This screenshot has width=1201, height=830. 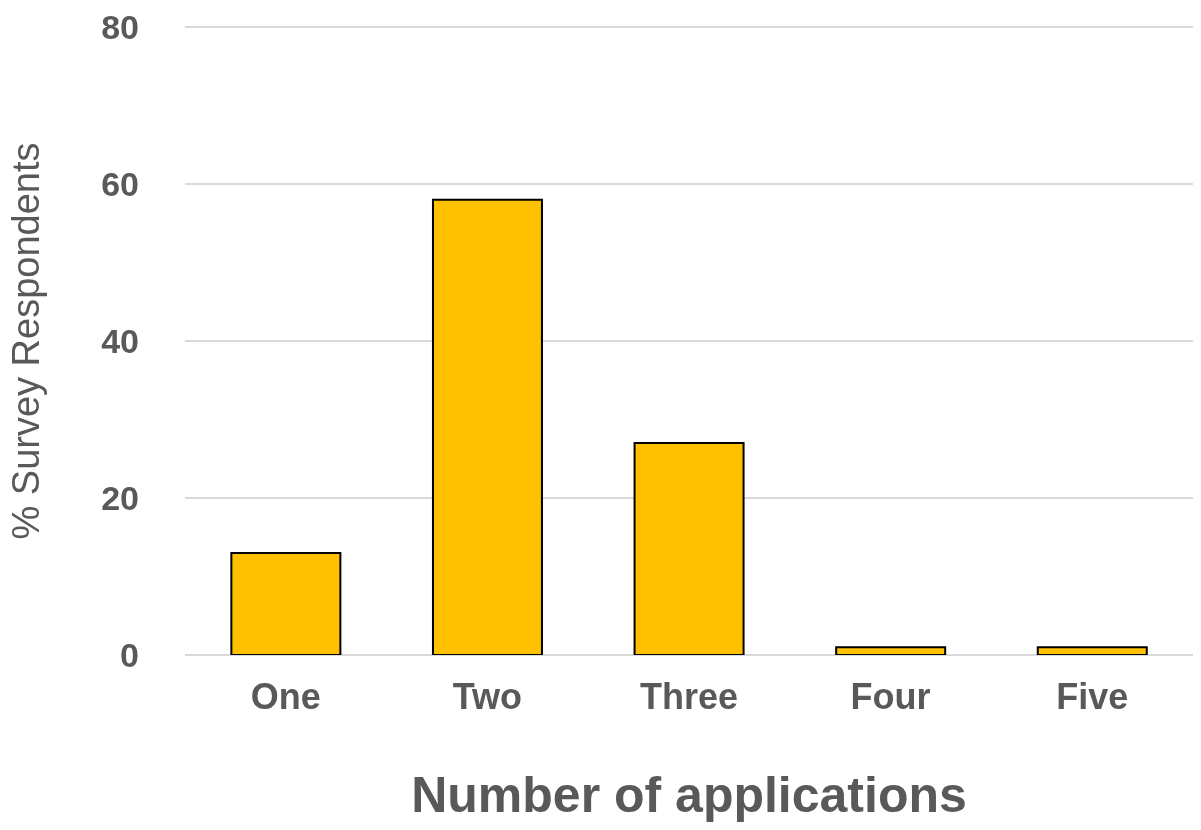 I want to click on y-tick-label: 20, so click(x=120, y=498).